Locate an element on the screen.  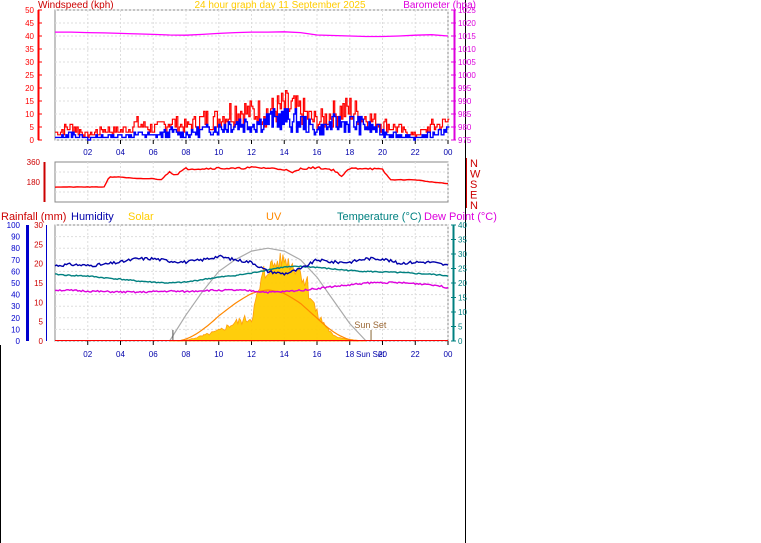
solar-theoretical-line is located at coordinates (268, 294).